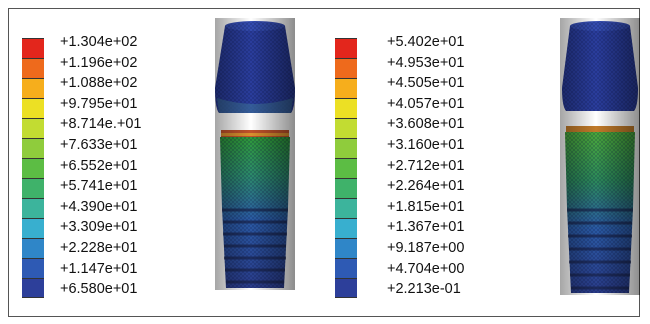  What do you see at coordinates (426, 227) in the screenshot?
I see `legend-value: +1.367e+01` at bounding box center [426, 227].